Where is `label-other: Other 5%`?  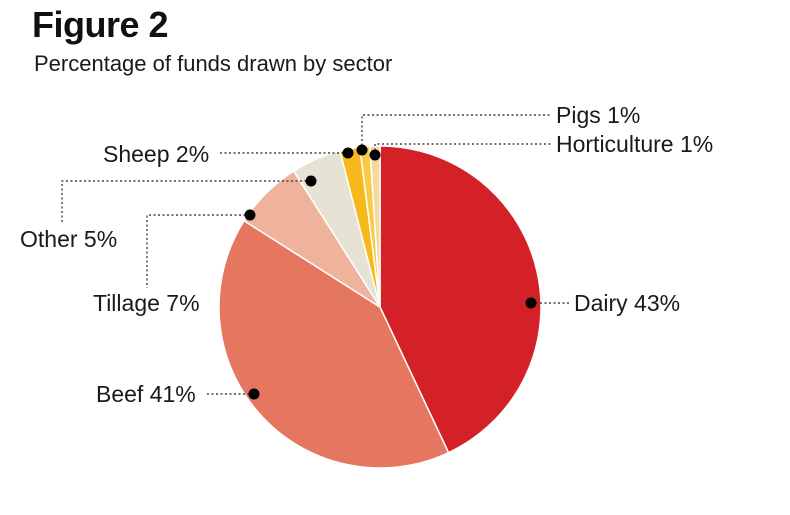
label-other: Other 5% is located at coordinates (68, 239).